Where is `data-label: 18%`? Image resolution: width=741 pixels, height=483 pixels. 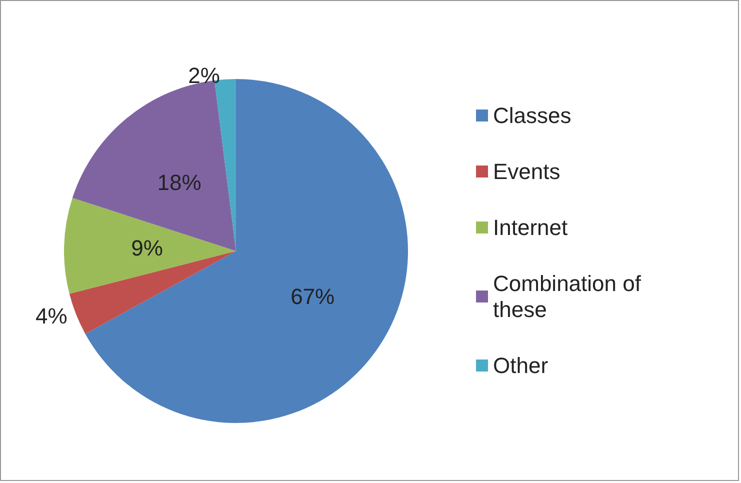 data-label: 18% is located at coordinates (179, 182).